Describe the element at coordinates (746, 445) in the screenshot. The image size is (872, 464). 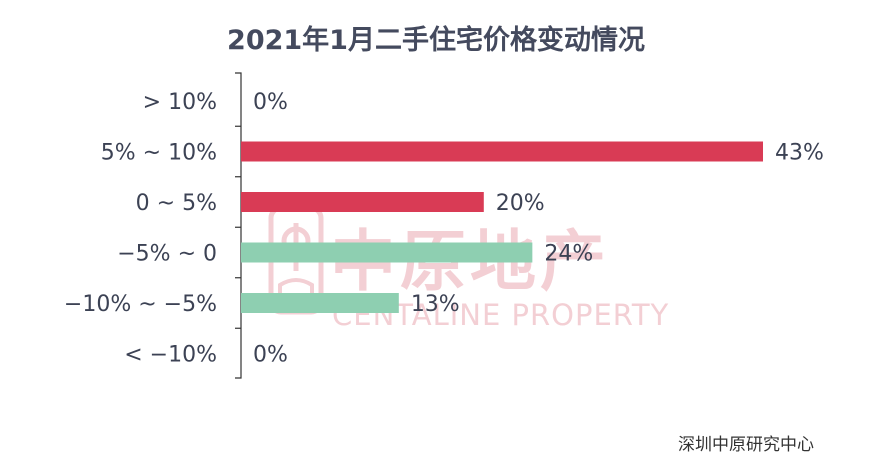
I see `source-note: 深圳中原研究中心` at that location.